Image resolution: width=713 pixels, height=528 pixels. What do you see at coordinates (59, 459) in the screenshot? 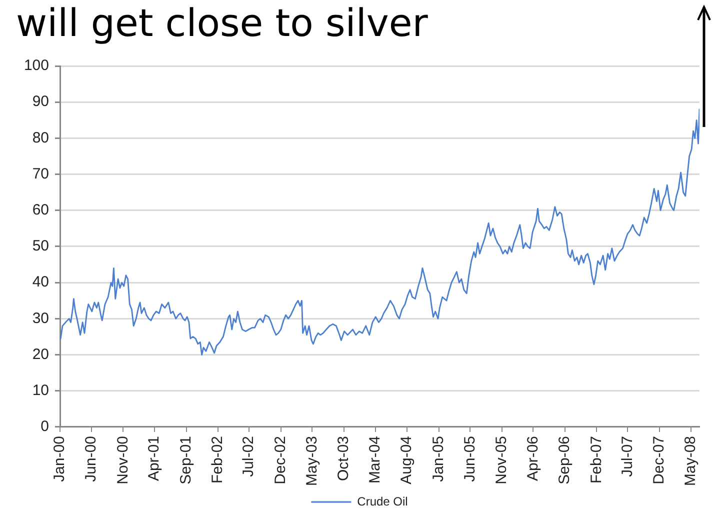
I see `x-tick-label: Jan-00` at bounding box center [59, 459].